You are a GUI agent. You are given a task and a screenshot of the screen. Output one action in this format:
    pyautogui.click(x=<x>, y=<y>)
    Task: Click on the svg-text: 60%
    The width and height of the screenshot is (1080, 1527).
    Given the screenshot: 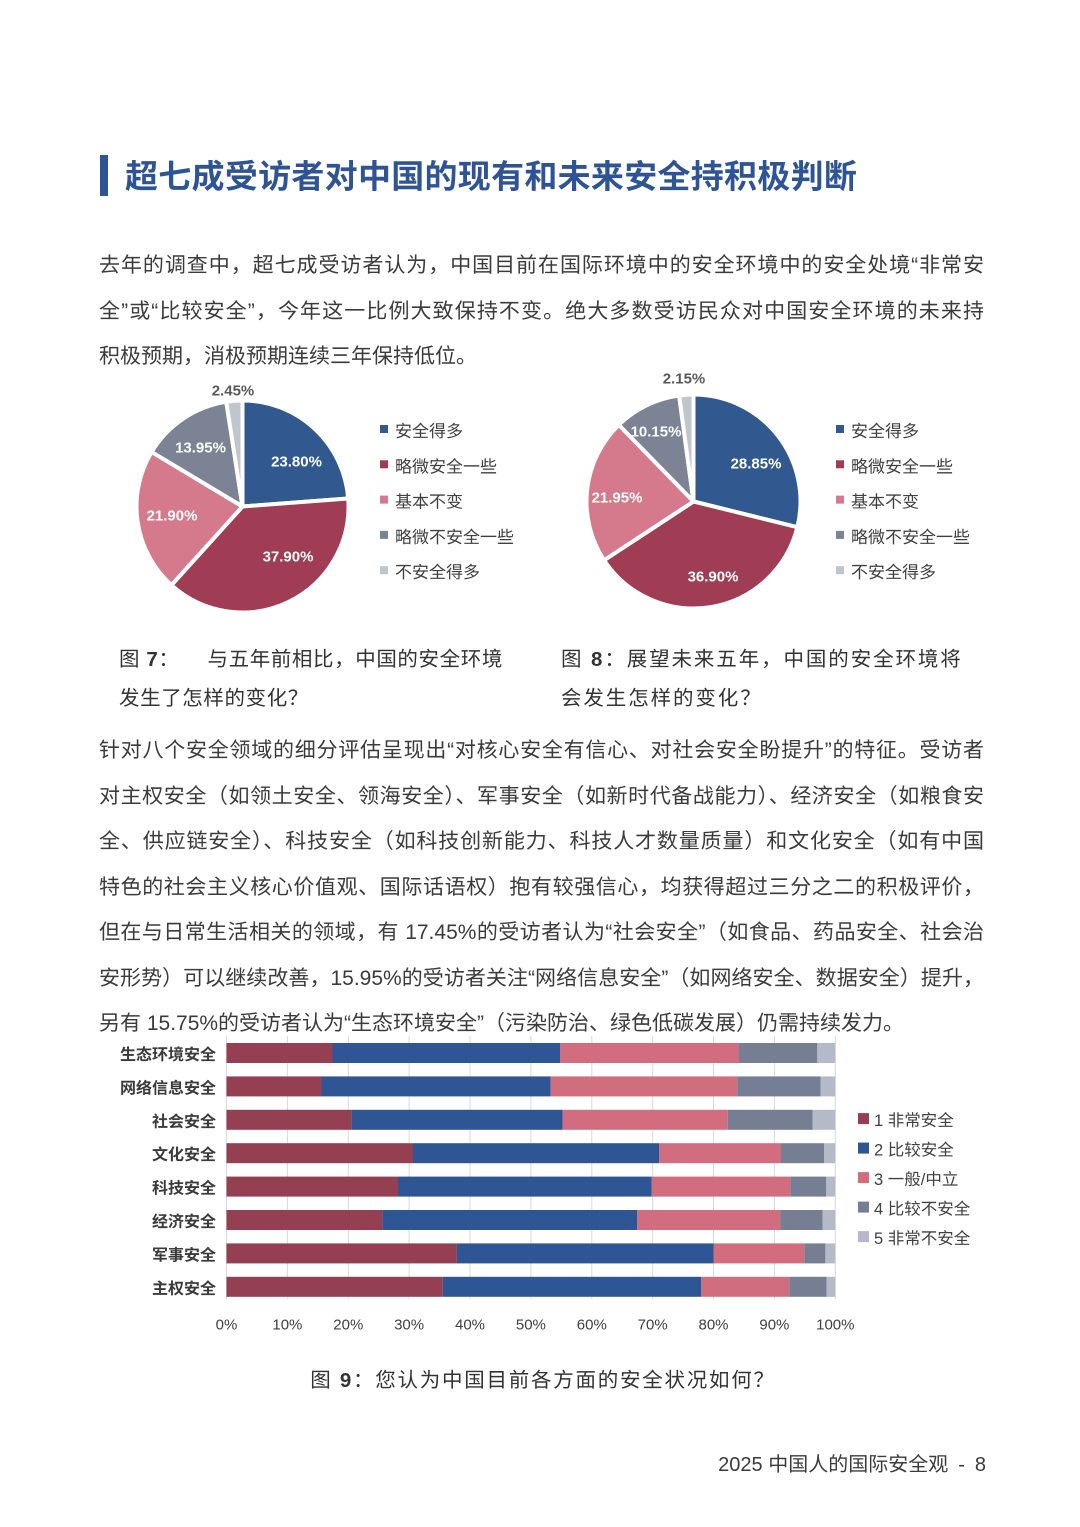 What is the action you would take?
    pyautogui.click(x=592, y=1324)
    